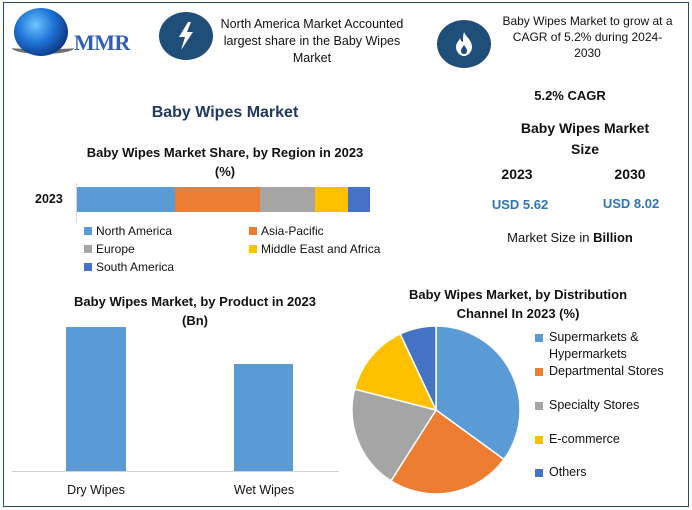 Image resolution: width=692 pixels, height=510 pixels. I want to click on segment-north-america, so click(126, 199).